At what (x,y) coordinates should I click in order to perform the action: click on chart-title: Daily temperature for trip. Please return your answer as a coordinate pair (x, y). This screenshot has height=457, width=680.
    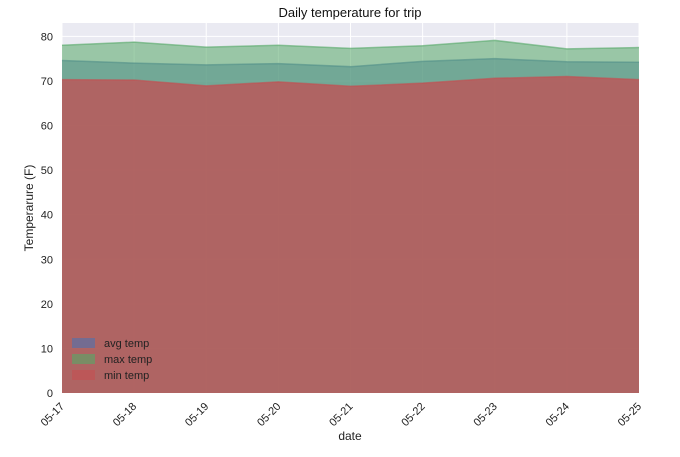
    Looking at the image, I should click on (349, 12).